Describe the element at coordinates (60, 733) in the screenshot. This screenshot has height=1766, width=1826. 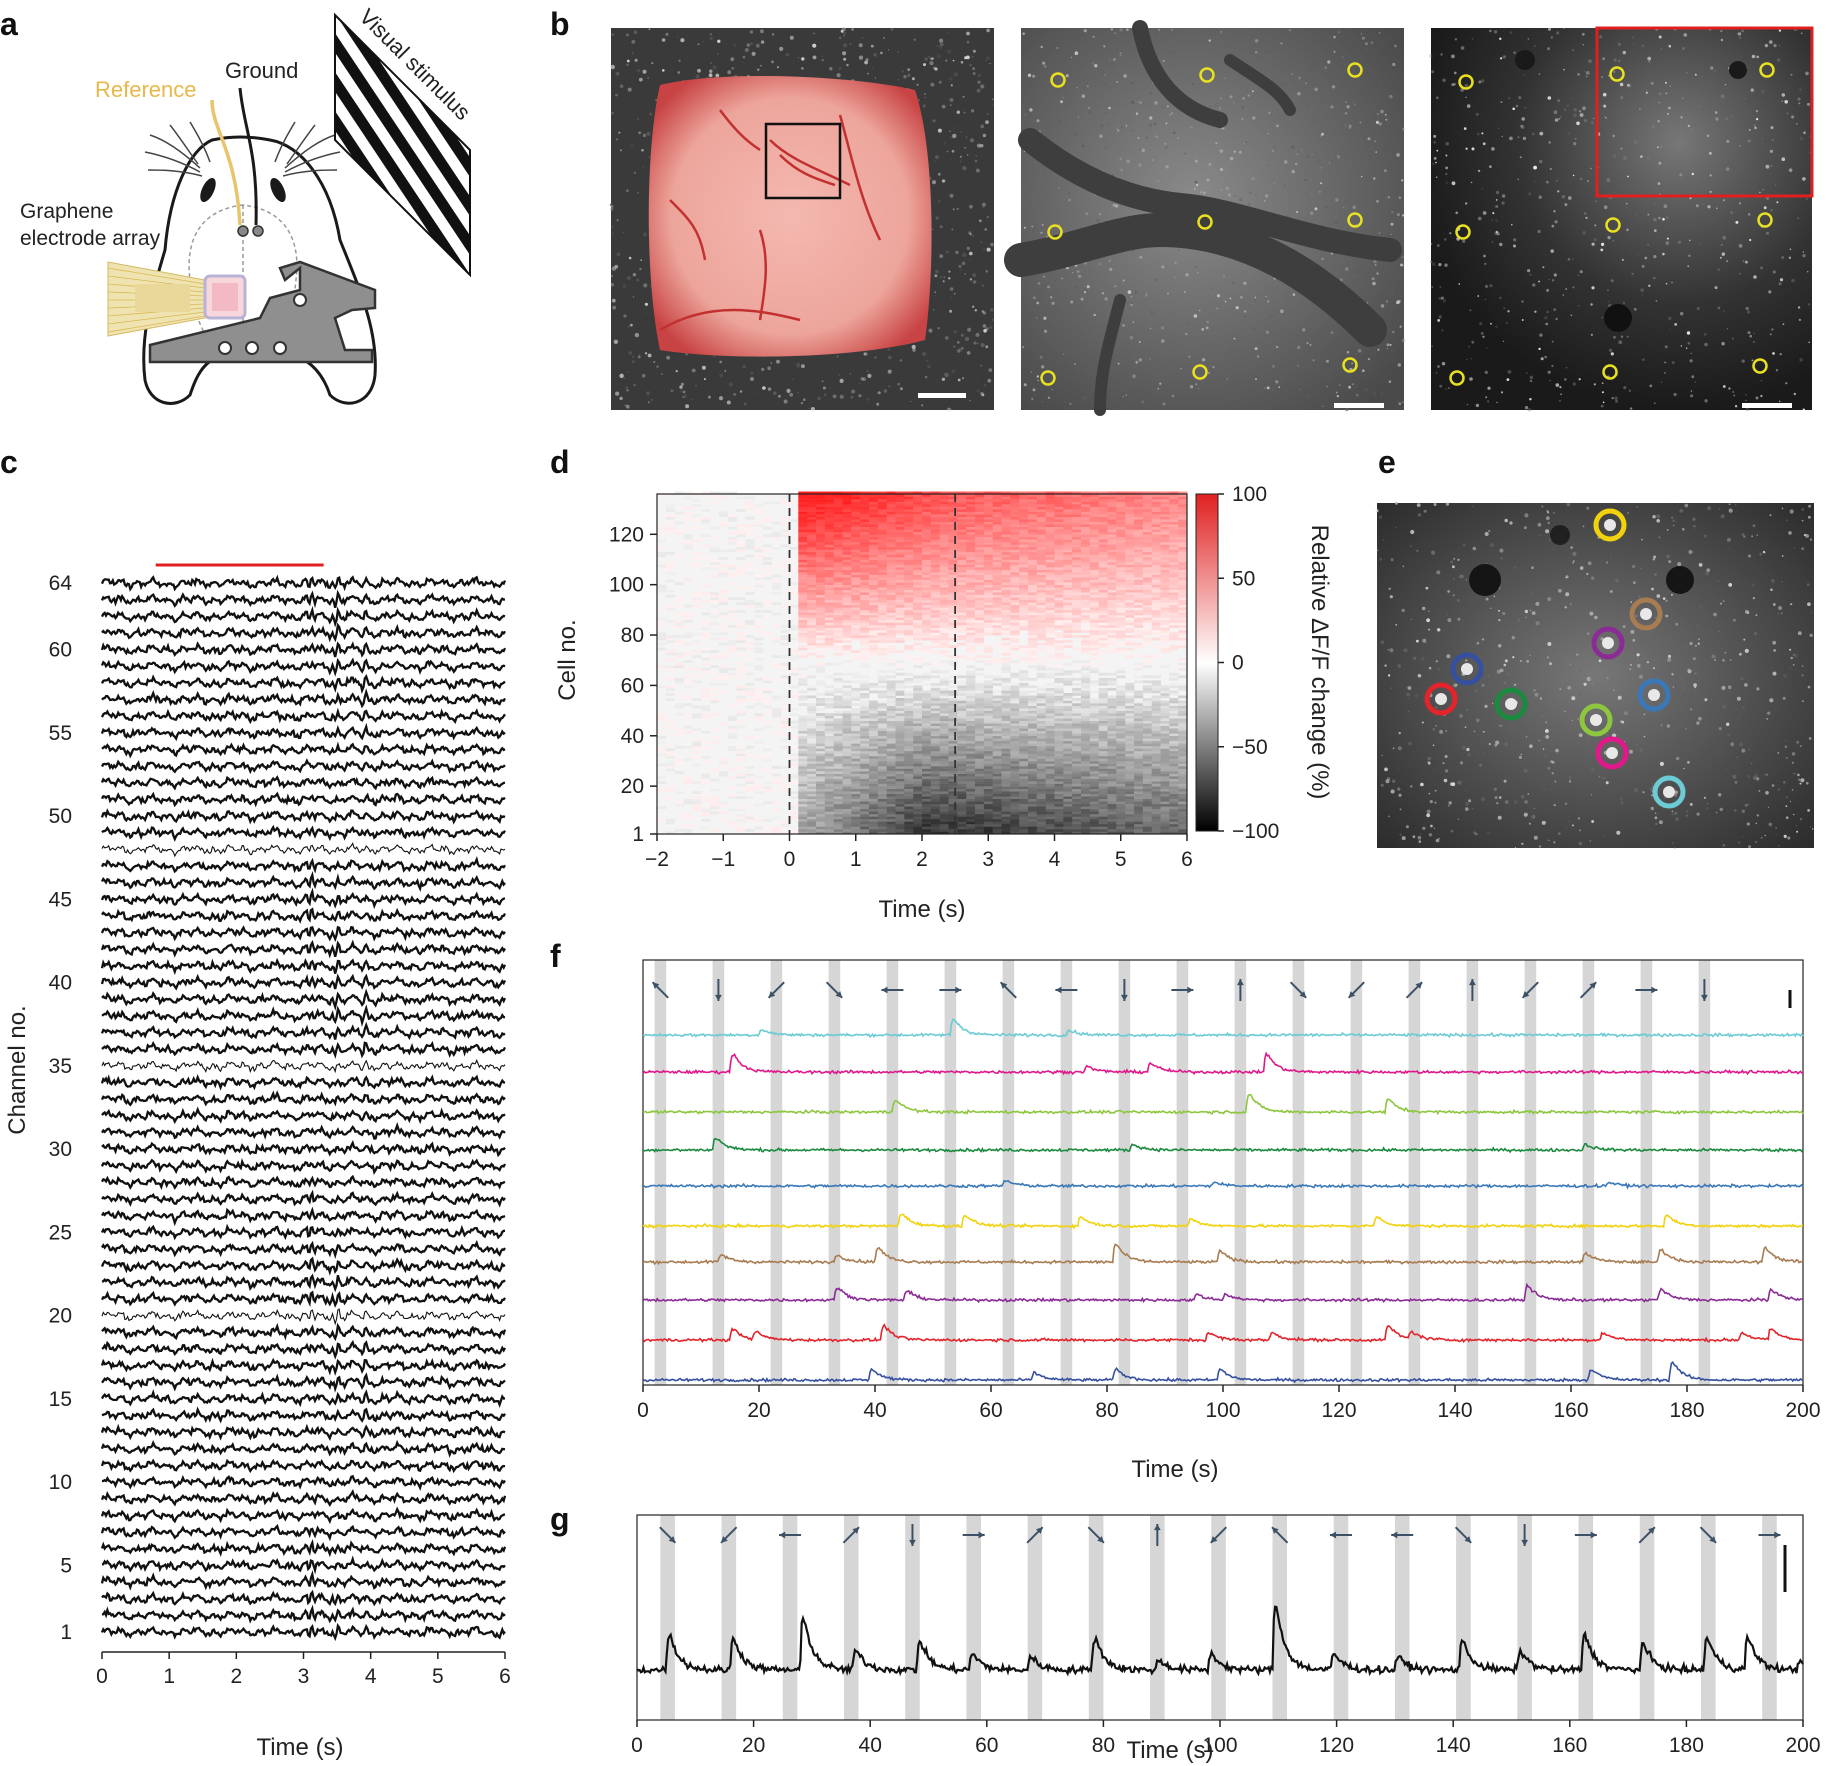
I see `y-tick-label: 55` at that location.